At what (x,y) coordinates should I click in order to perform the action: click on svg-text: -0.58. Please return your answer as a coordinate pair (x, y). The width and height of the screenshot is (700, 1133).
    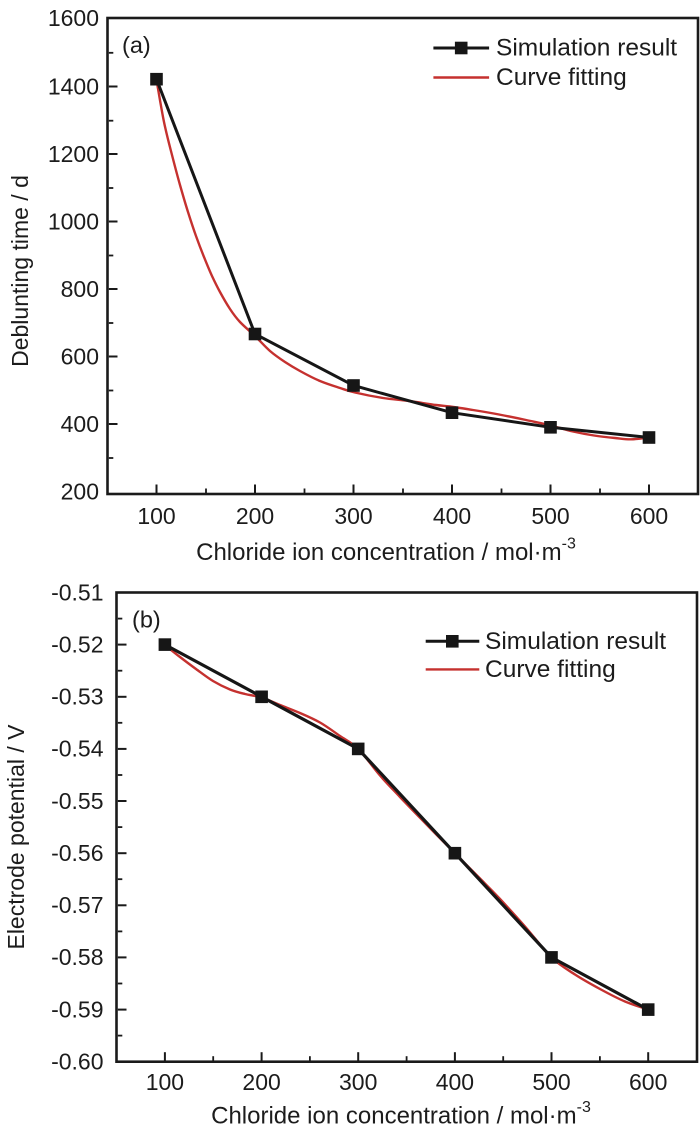
    Looking at the image, I should click on (77, 957).